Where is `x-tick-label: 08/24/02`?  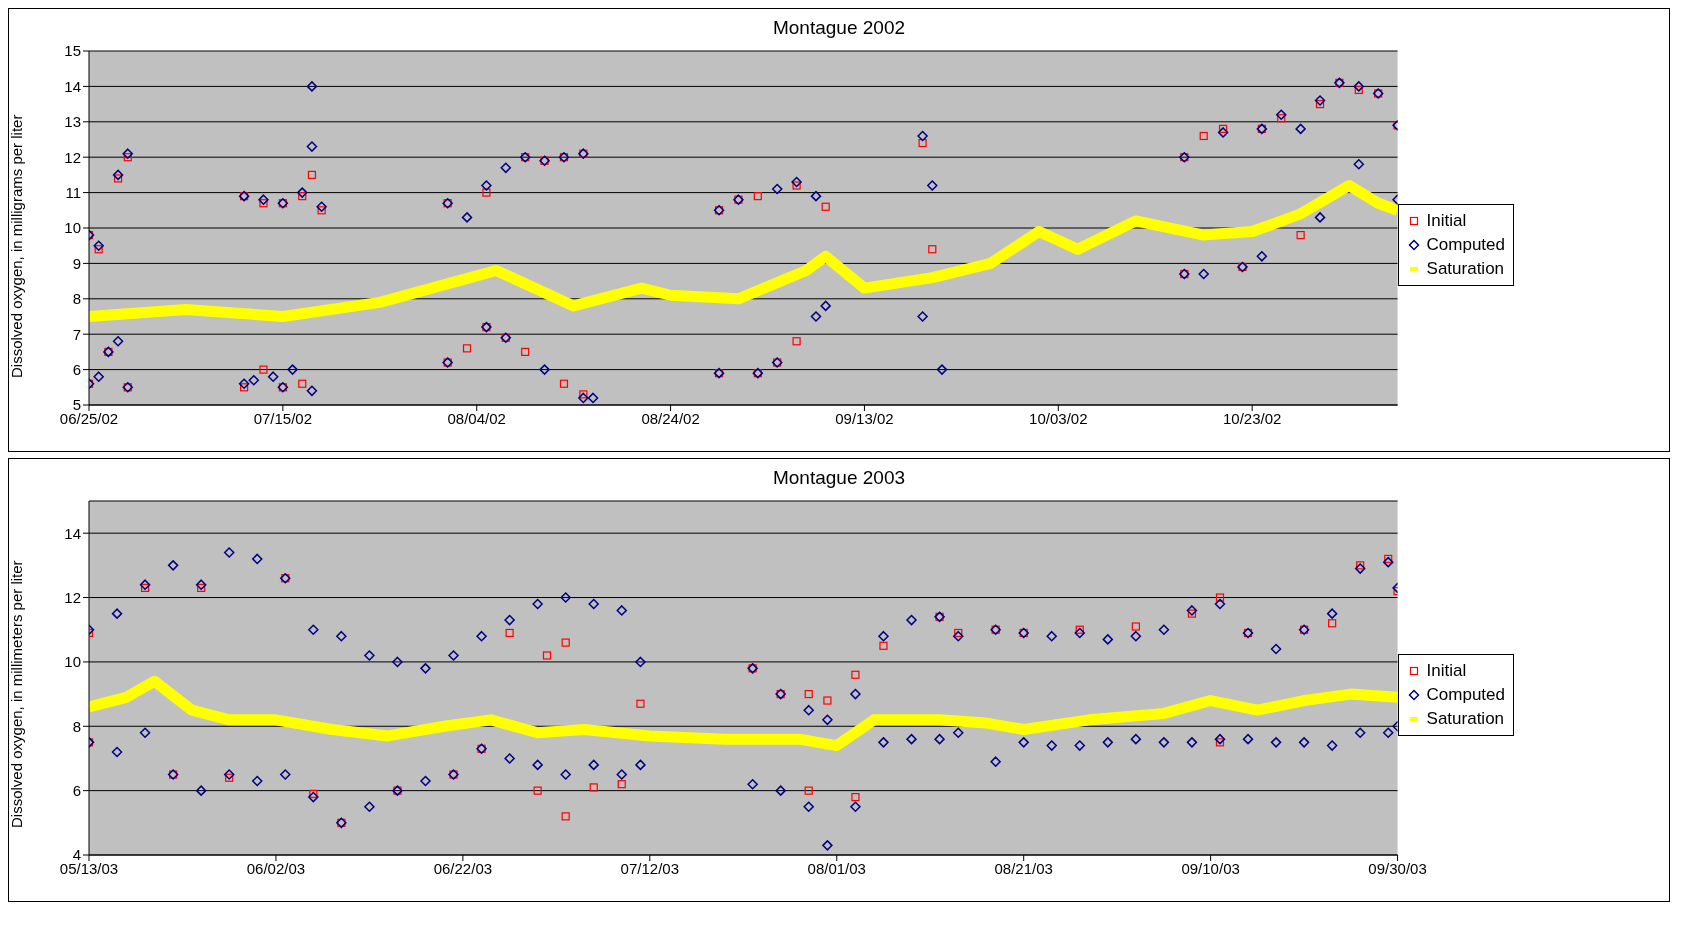 x-tick-label: 08/24/02 is located at coordinates (670, 418).